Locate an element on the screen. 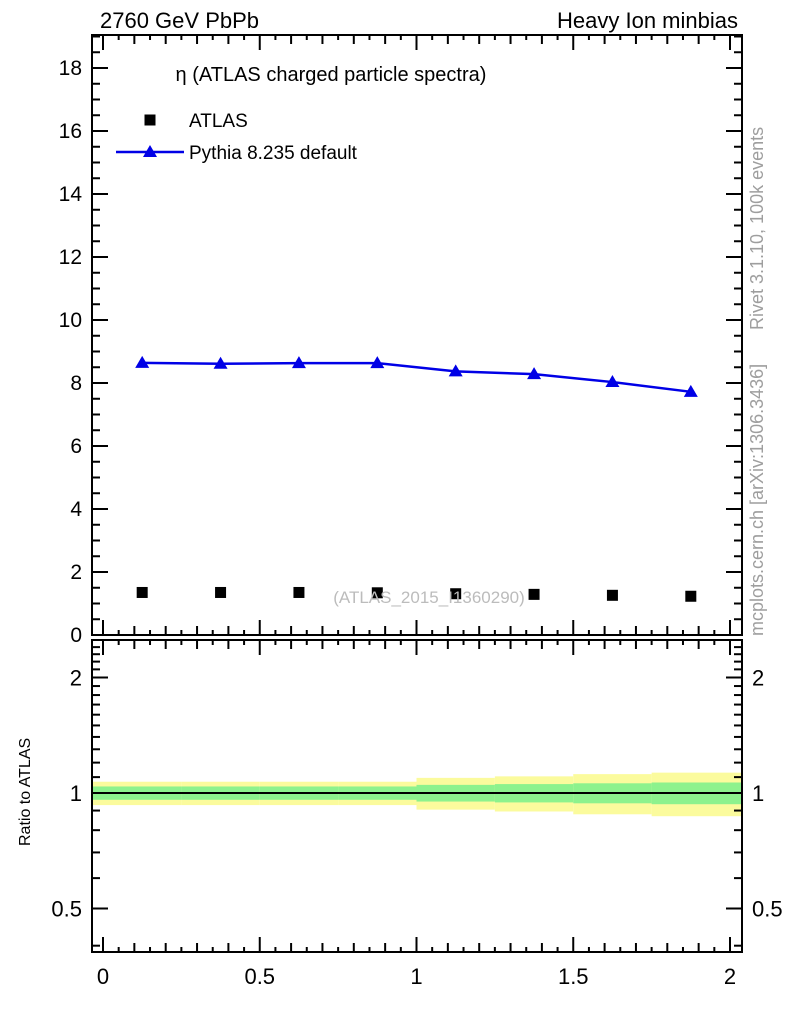 This screenshot has height=1024, width=786. ratio-y-tick-label-left: 0.5 is located at coordinates (66, 909).